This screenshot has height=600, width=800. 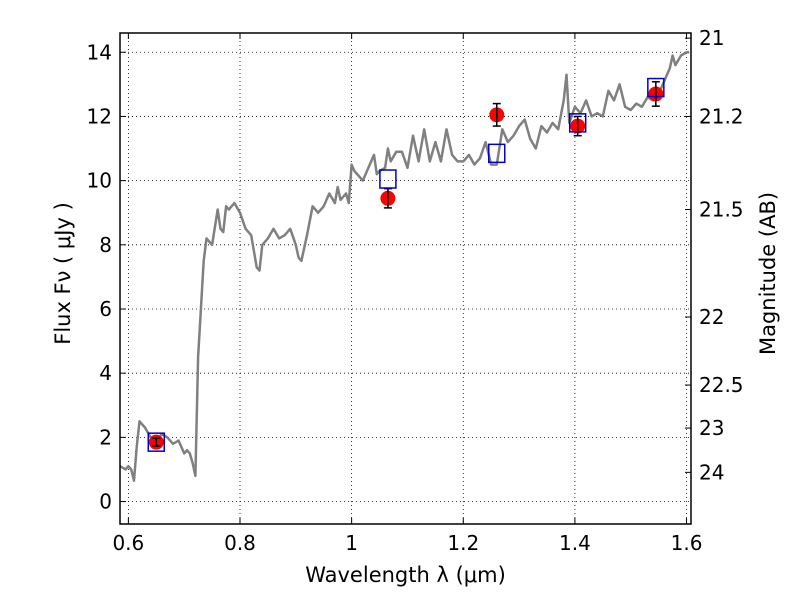 What do you see at coordinates (711, 317) in the screenshot?
I see `y2-tick-label: 22` at bounding box center [711, 317].